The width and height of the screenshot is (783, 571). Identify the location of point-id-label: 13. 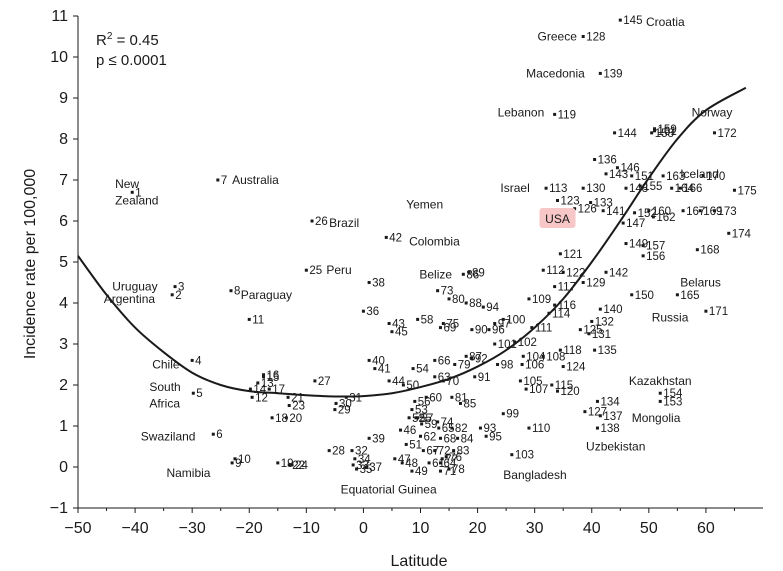
(267, 384).